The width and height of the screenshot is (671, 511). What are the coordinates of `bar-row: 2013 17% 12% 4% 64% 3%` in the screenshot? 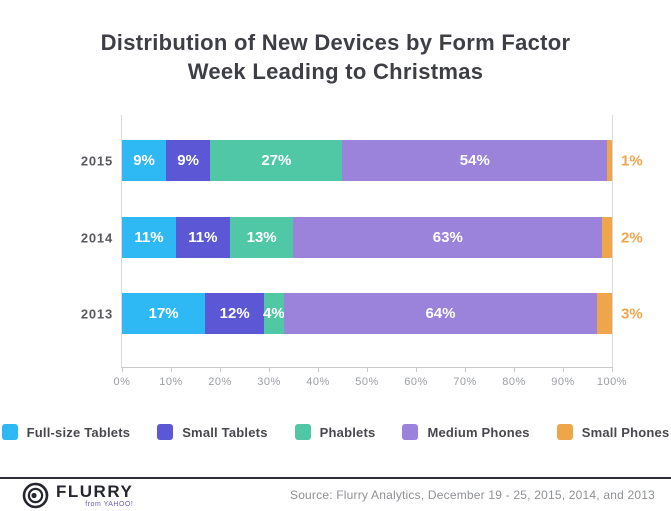 It's located at (362, 313).